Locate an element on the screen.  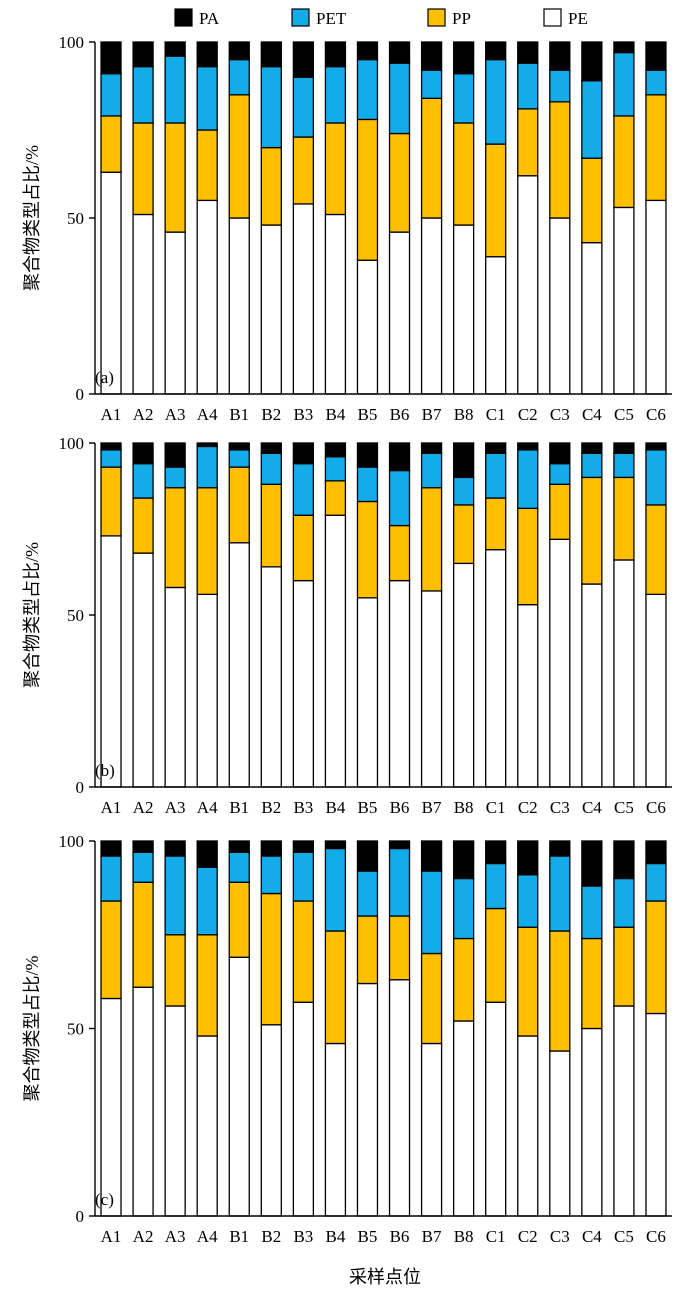
bar-segment-pp-c5 is located at coordinates (624, 518).